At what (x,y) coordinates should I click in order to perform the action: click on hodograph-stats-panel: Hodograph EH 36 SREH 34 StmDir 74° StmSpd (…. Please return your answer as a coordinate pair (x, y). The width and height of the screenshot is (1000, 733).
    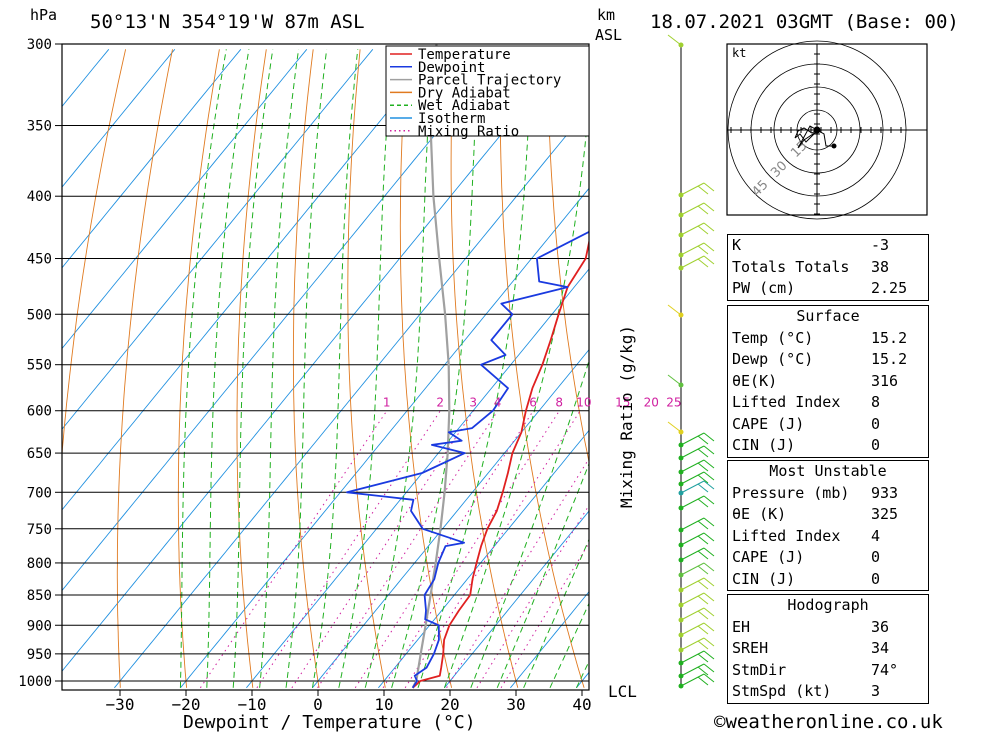
    Looking at the image, I should click on (828, 649).